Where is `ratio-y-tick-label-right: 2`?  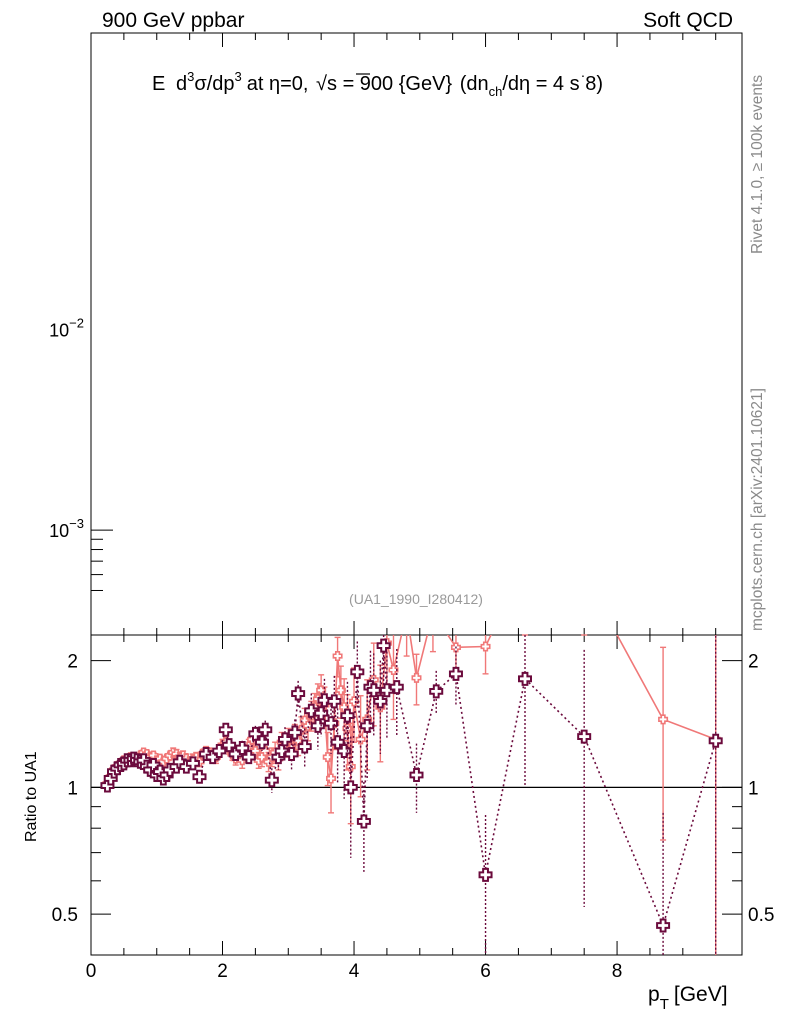
ratio-y-tick-label-right: 2 is located at coordinates (753, 662).